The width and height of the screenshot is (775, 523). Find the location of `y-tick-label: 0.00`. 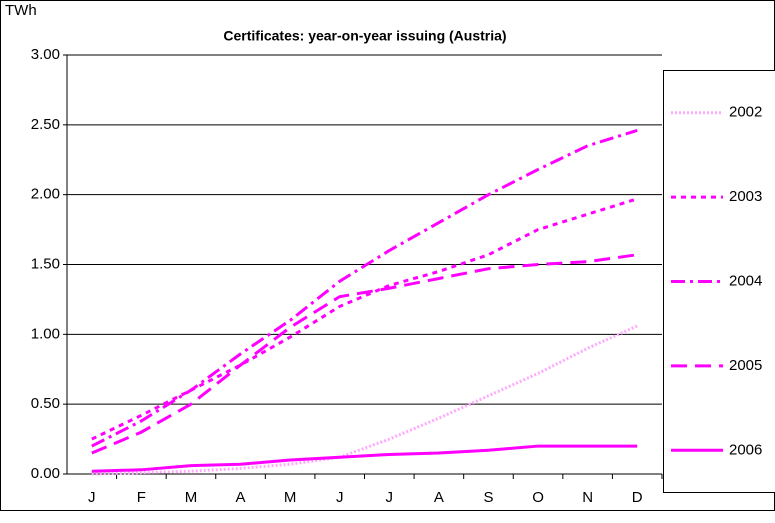

y-tick-label: 0.00 is located at coordinates (45, 473).